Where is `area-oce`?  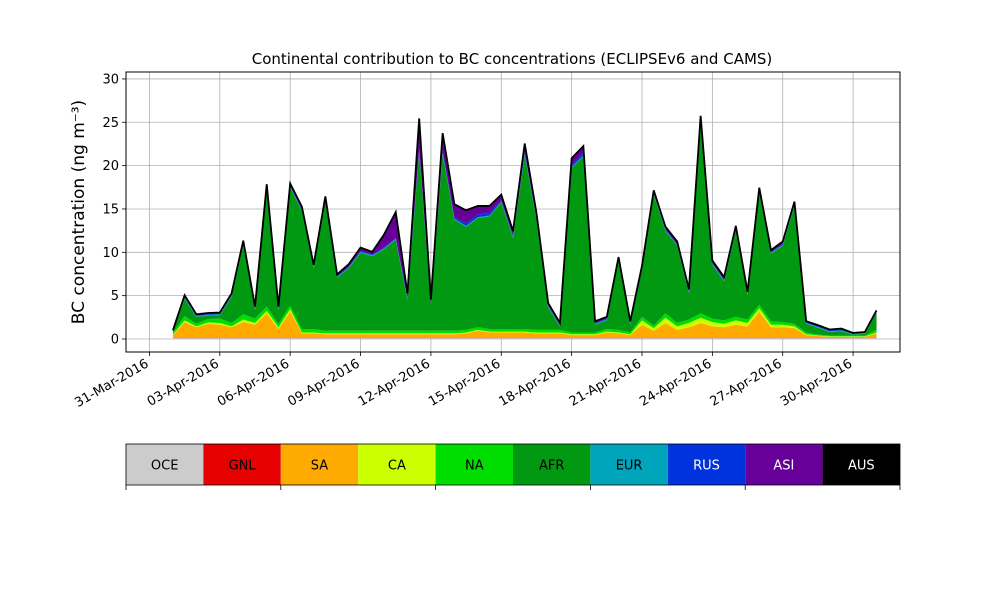 area-oce is located at coordinates (524, 338).